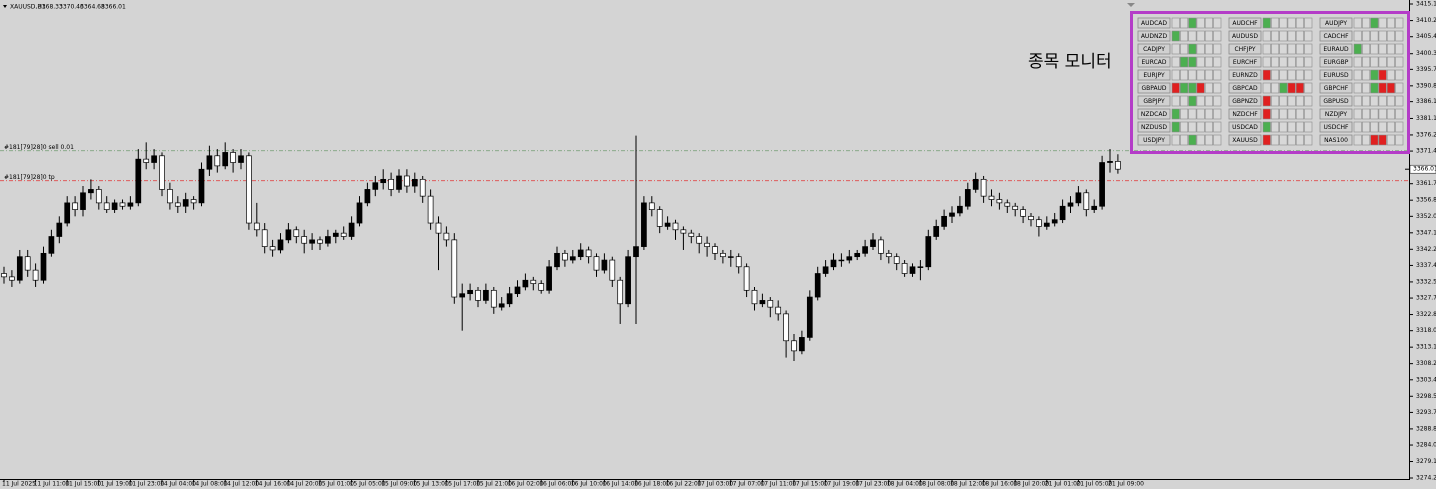 This screenshot has height=489, width=1436. I want to click on shift-marker, so click(1131, 5).